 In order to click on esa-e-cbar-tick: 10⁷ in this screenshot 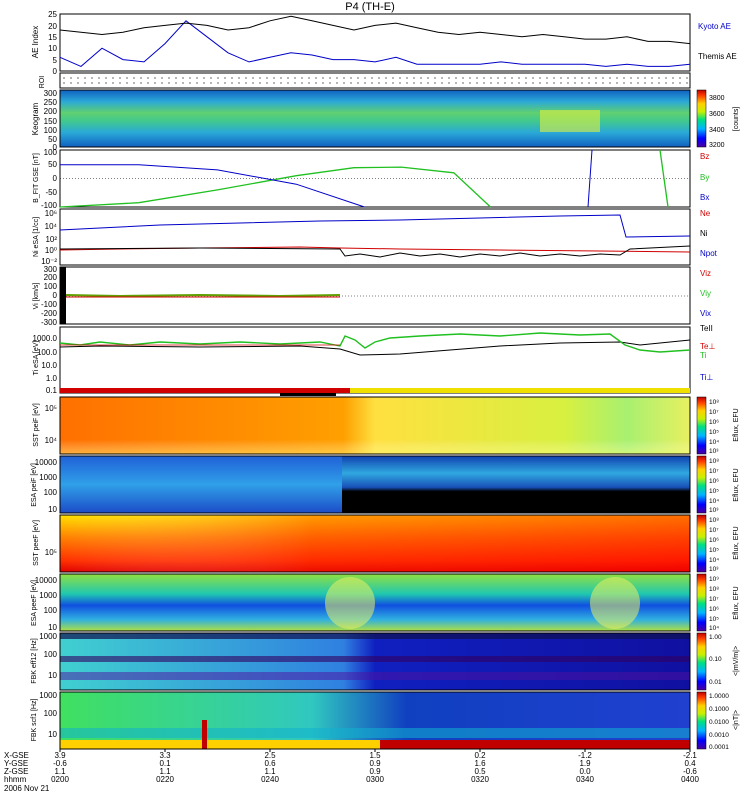, I will do `click(714, 599)`.